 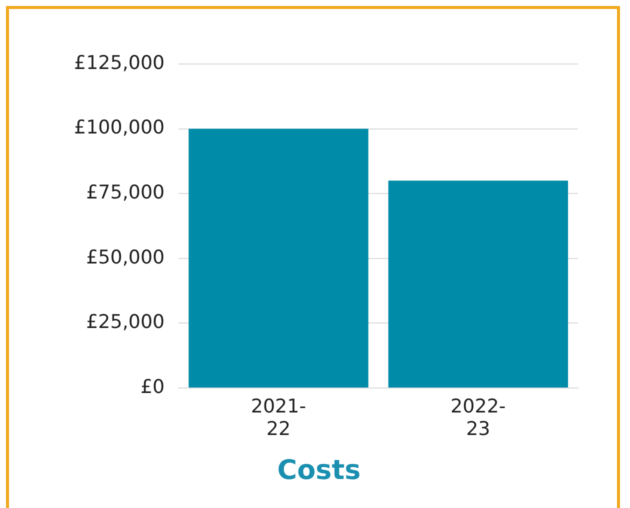 I want to click on x-tick-label: 2022-23, so click(x=478, y=417).